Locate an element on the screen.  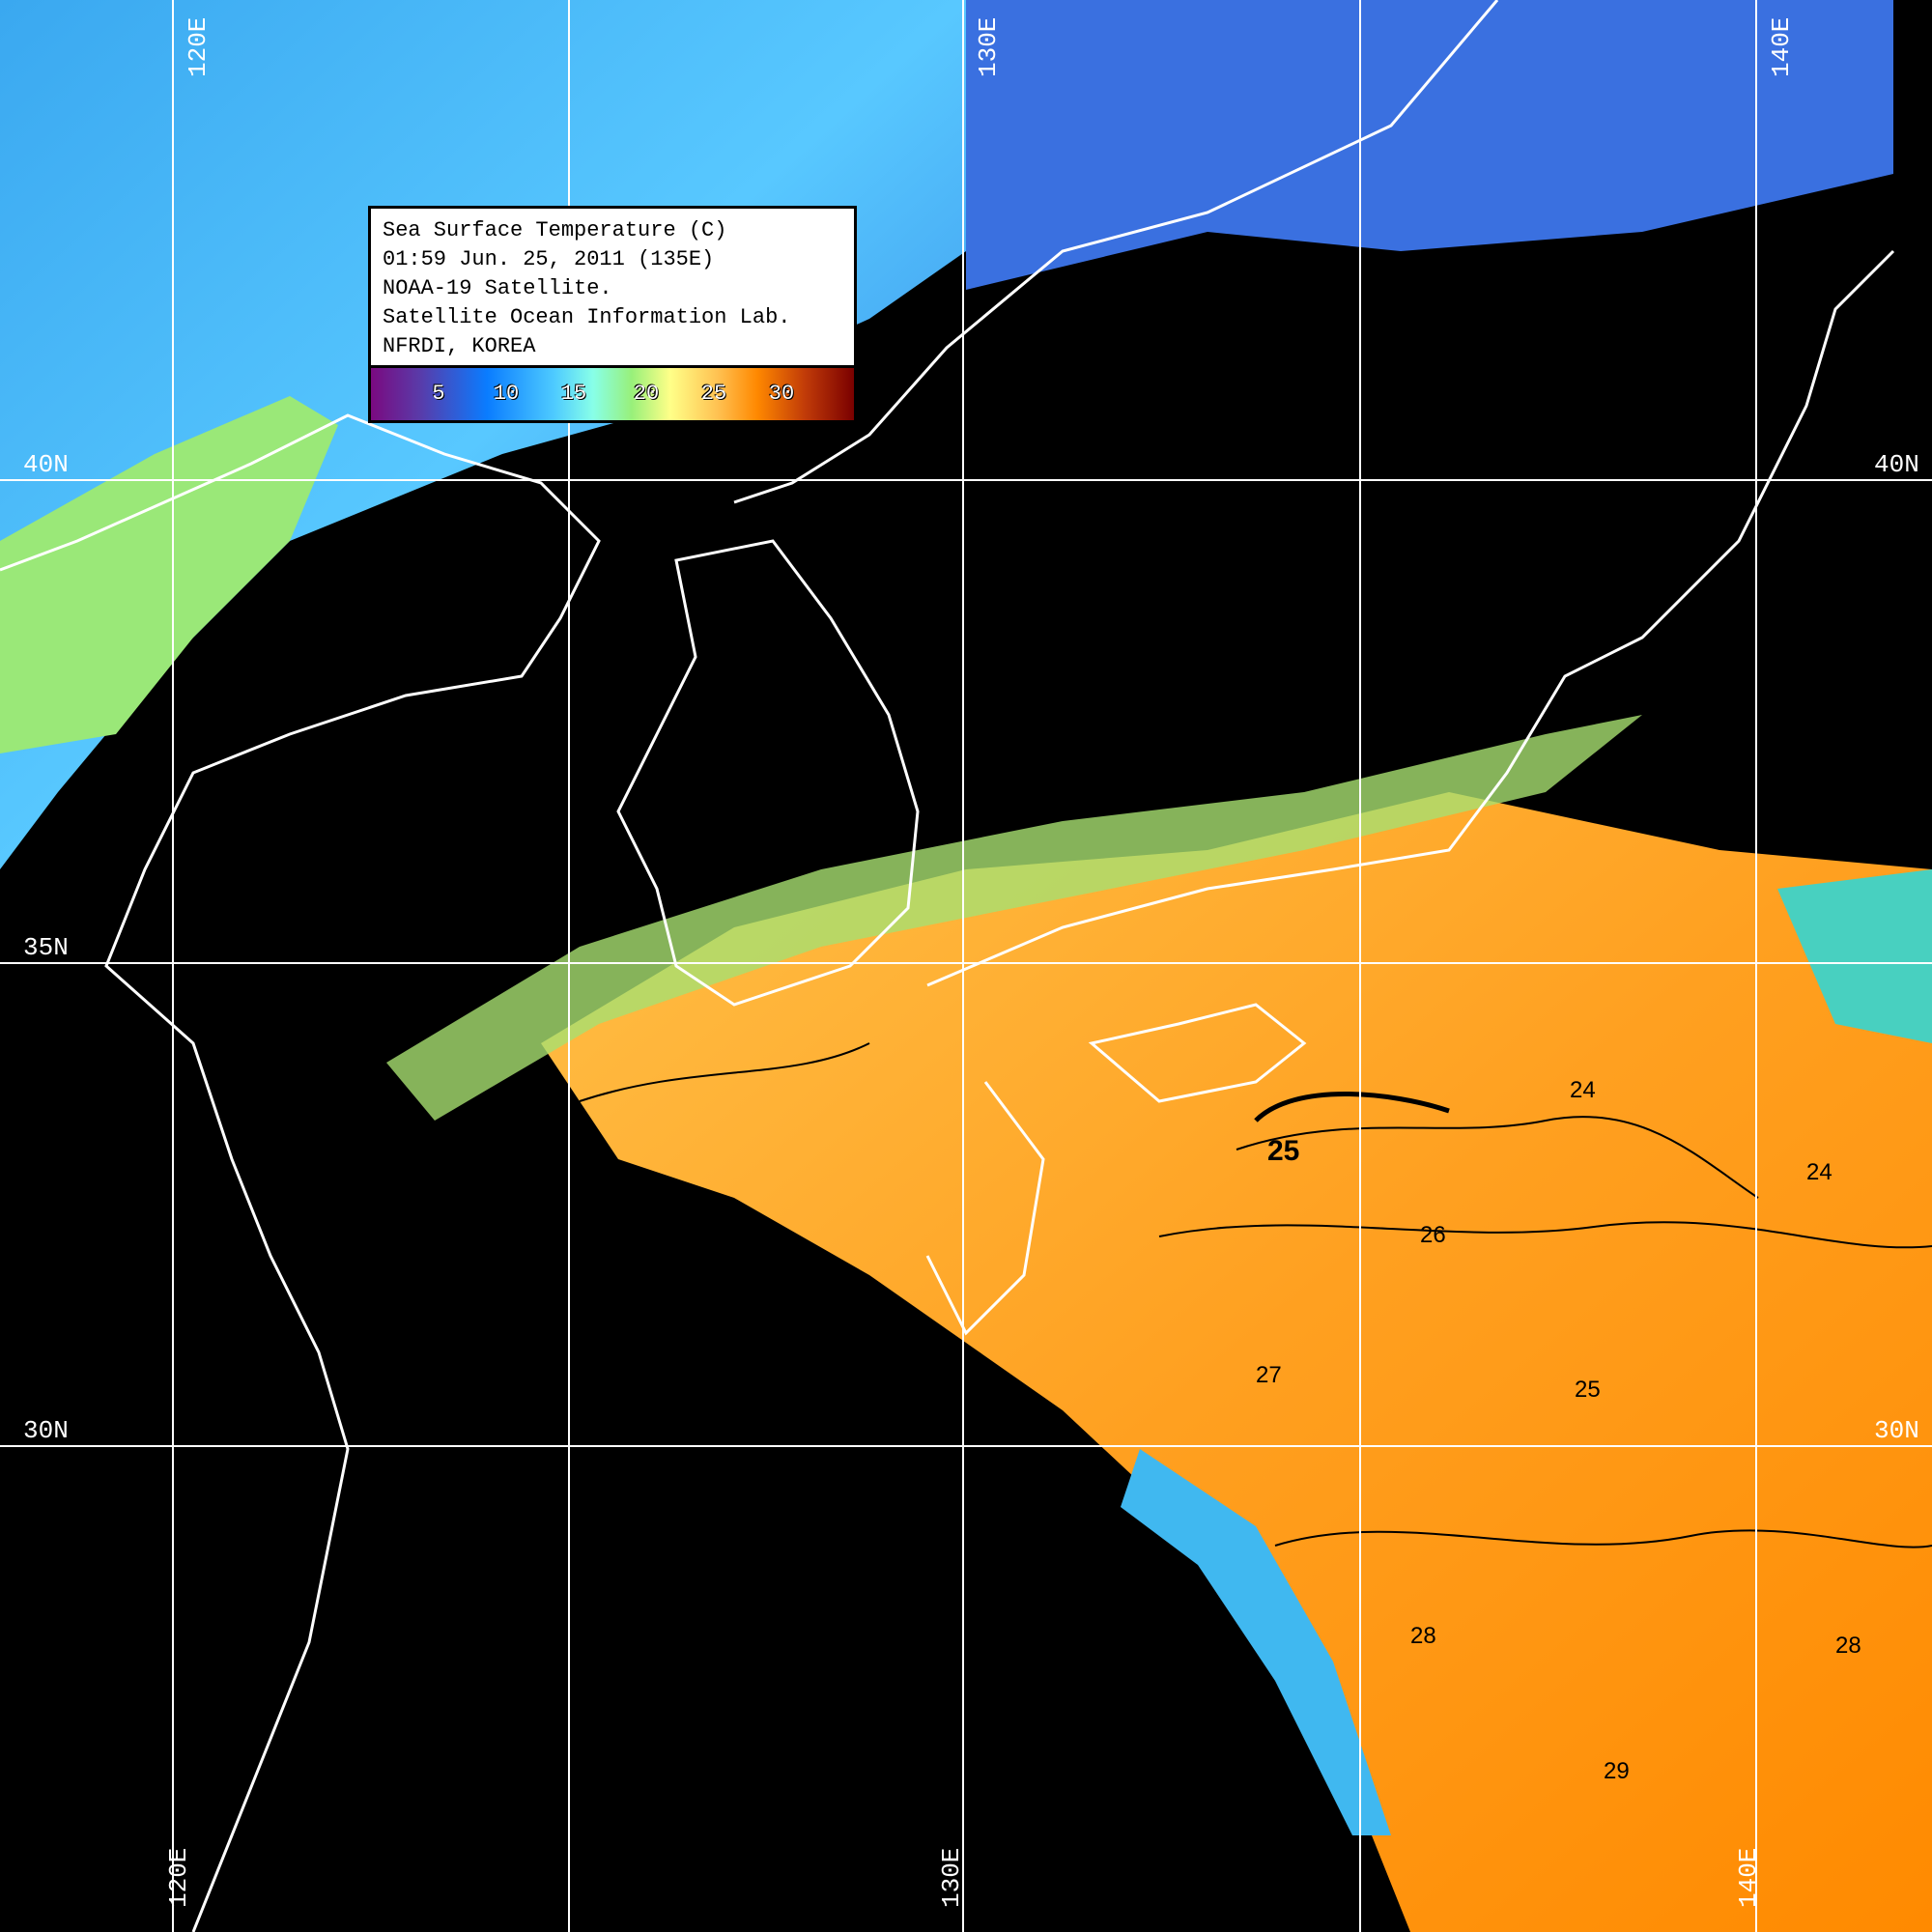
lon-label-120e-bottom: 120E is located at coordinates (178, 1877).